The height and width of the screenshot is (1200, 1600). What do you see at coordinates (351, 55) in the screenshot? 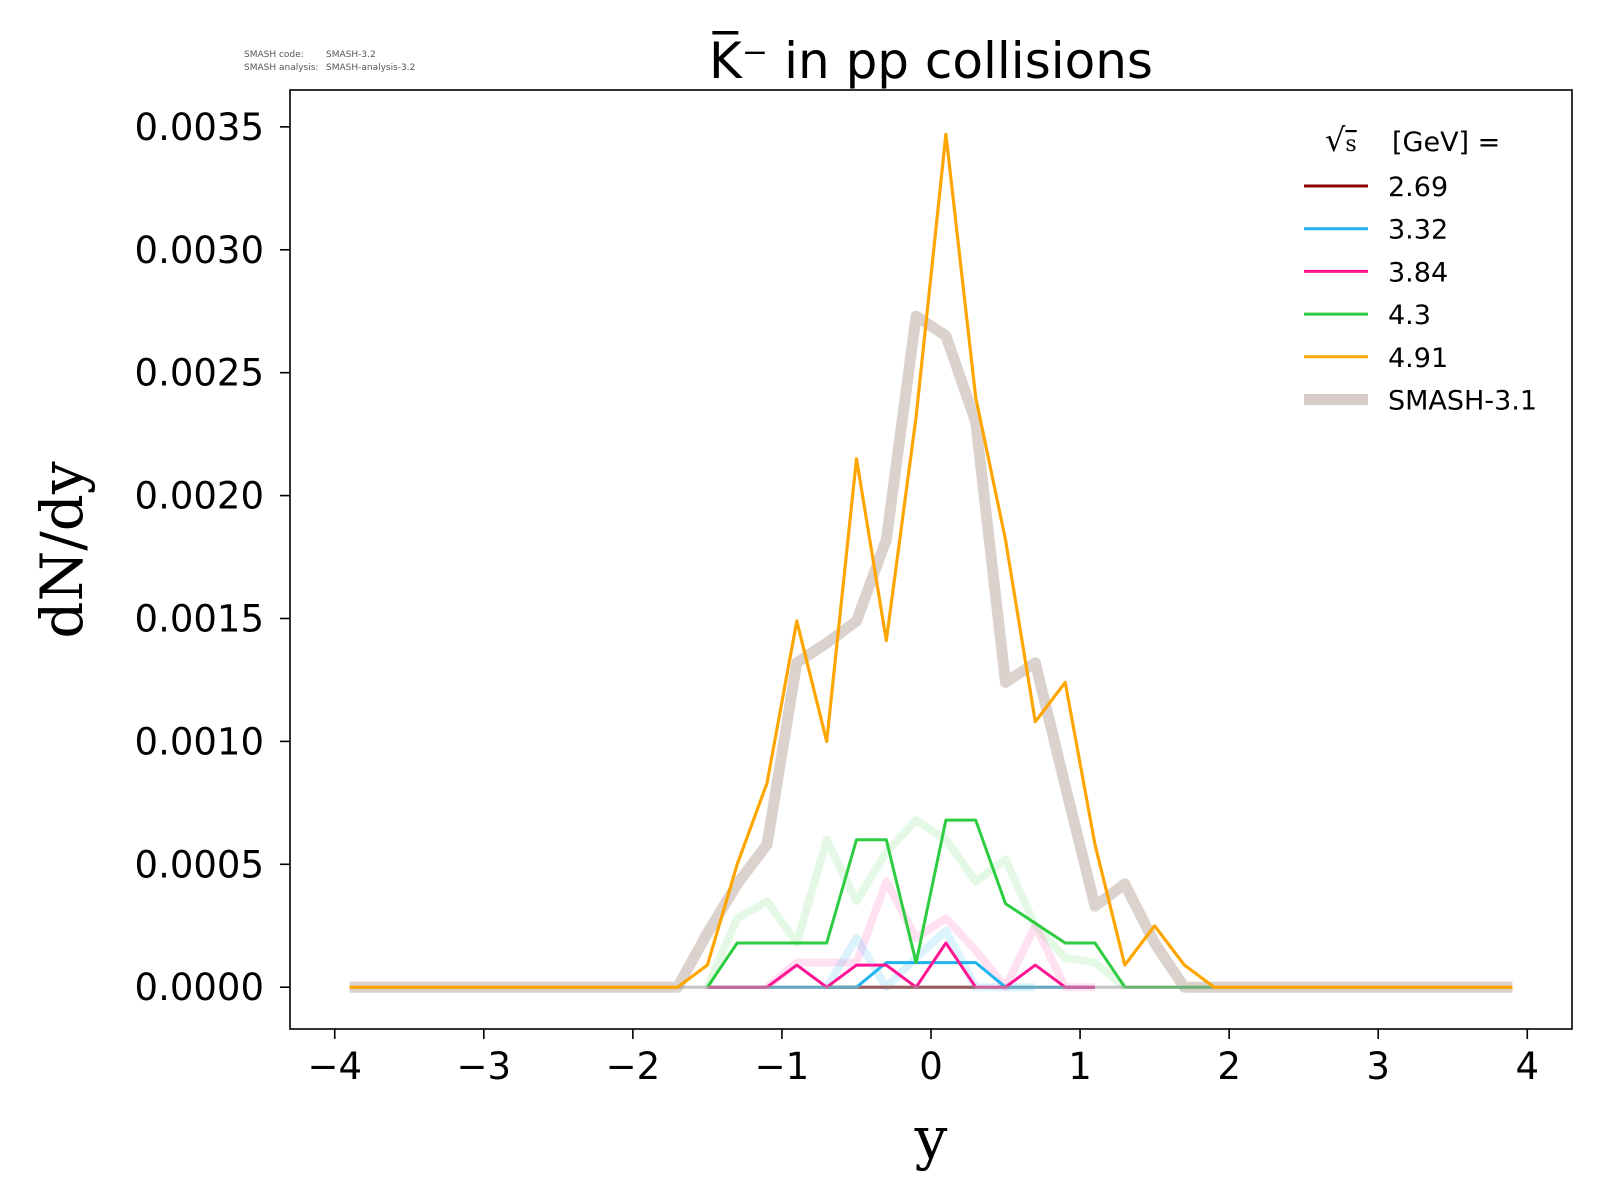
I see `meta-code-value: SMASH-3.2` at bounding box center [351, 55].